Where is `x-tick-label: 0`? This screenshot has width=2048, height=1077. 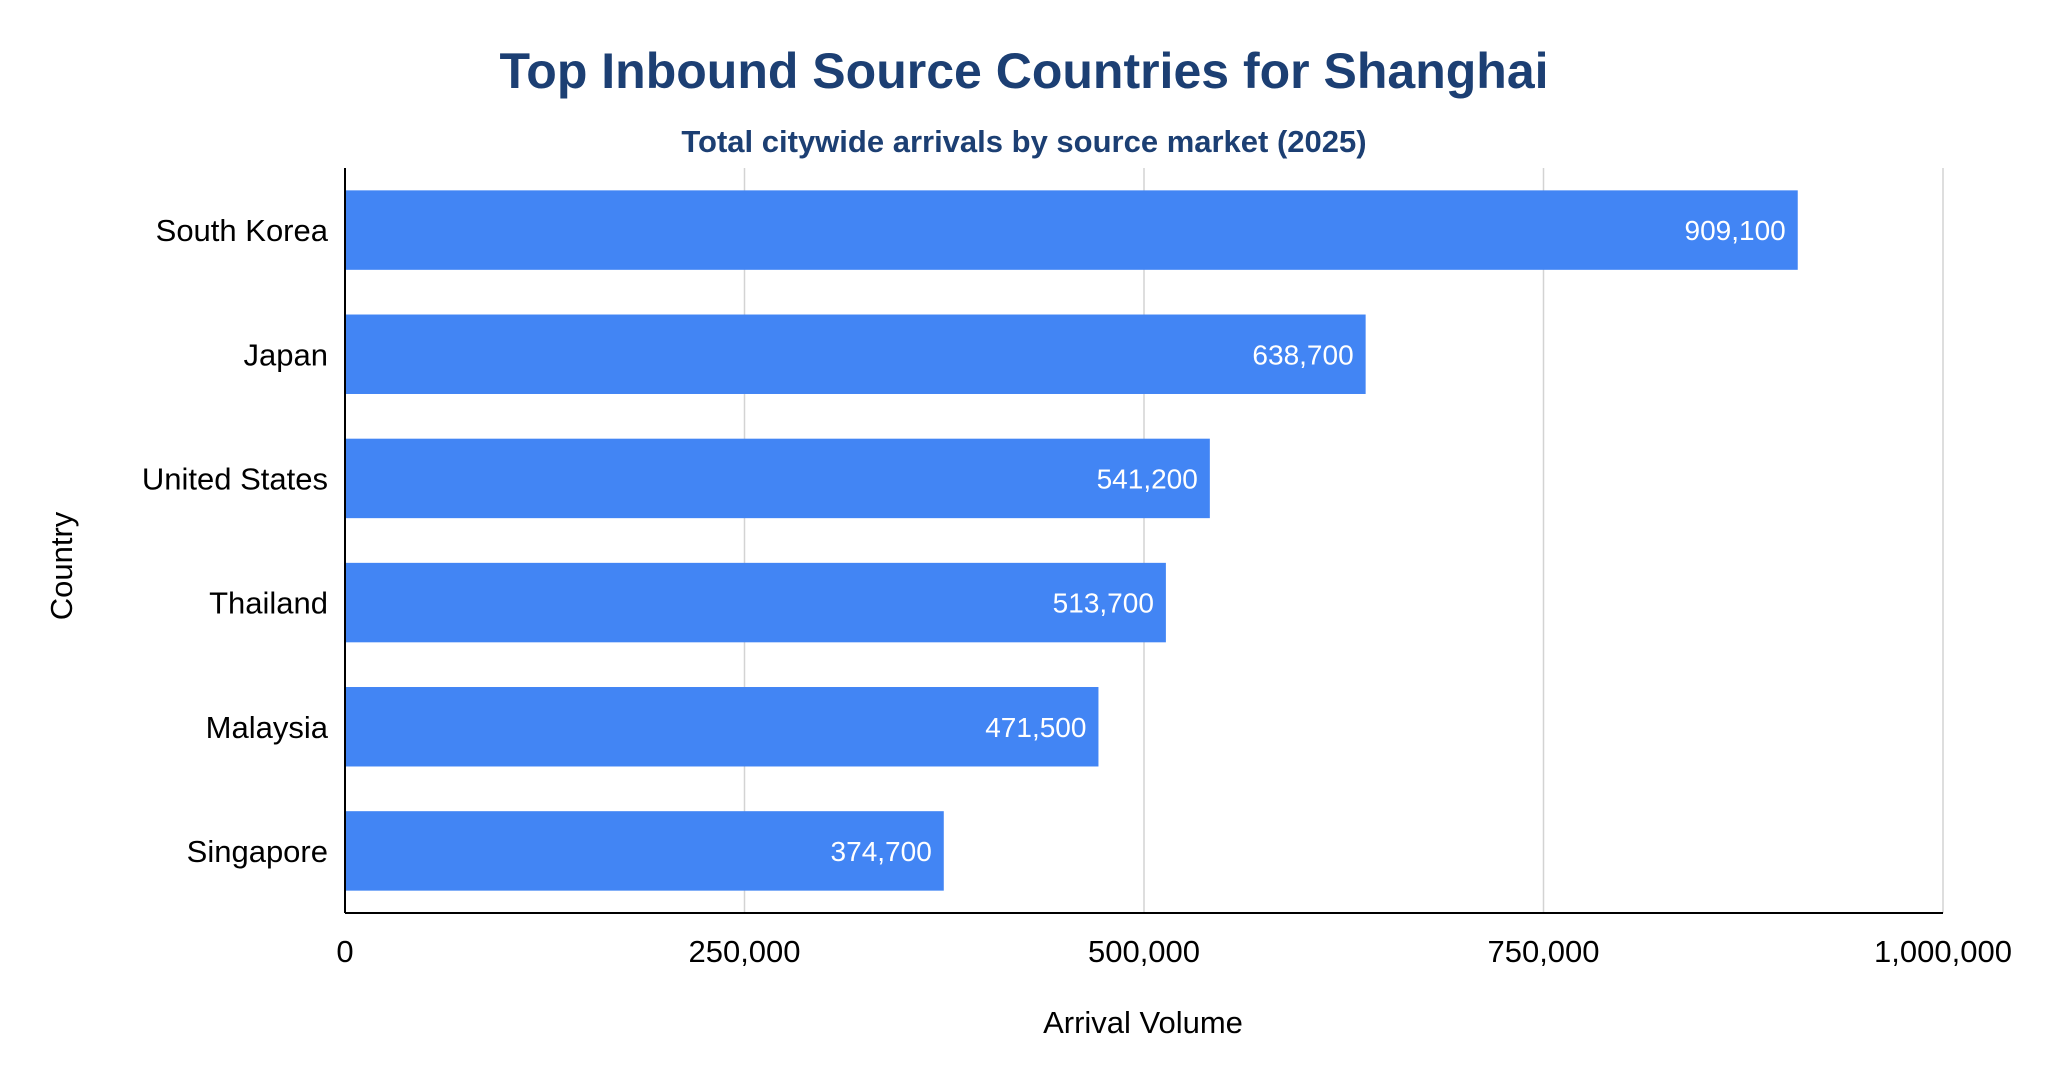 x-tick-label: 0 is located at coordinates (344, 951).